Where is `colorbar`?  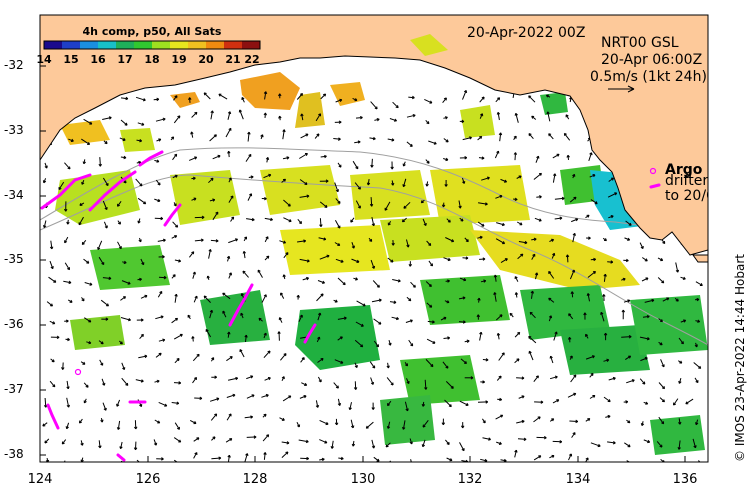
colorbar is located at coordinates (152, 45).